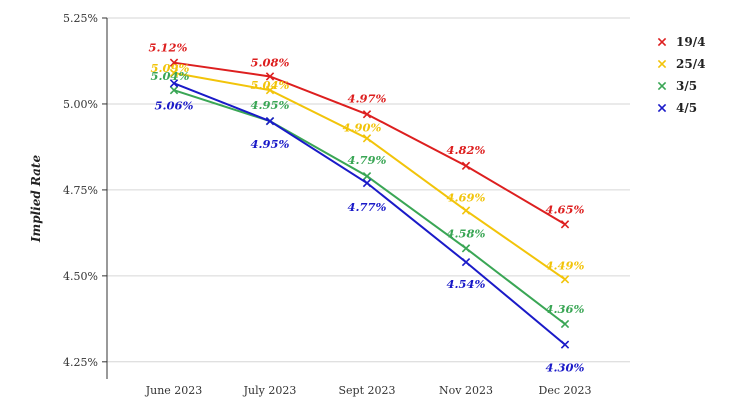 Image resolution: width=732 pixels, height=412 pixels. What do you see at coordinates (565, 368) in the screenshot?
I see `data-label: 4.30%` at bounding box center [565, 368].